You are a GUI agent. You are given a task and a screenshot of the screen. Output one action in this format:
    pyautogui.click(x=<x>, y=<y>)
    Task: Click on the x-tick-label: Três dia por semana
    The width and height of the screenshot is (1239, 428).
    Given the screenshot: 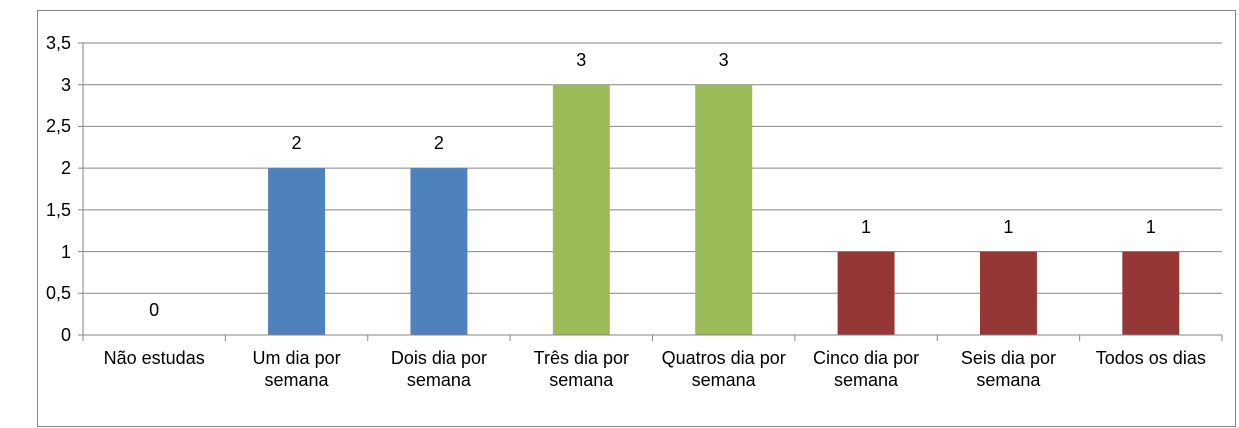 What is the action you would take?
    pyautogui.click(x=581, y=369)
    